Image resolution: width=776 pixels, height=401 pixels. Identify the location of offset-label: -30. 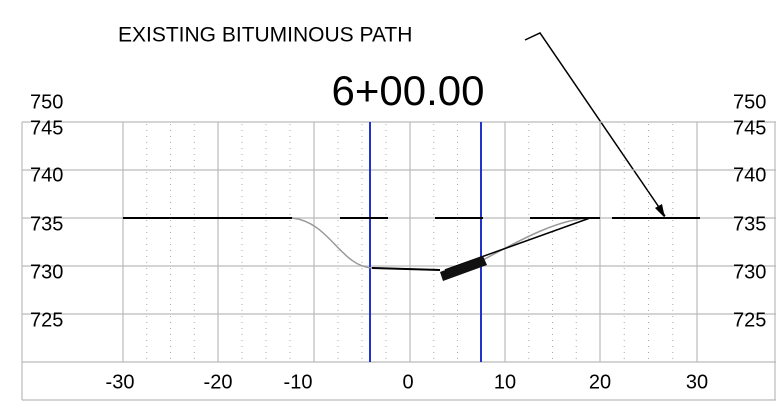
(120, 382).